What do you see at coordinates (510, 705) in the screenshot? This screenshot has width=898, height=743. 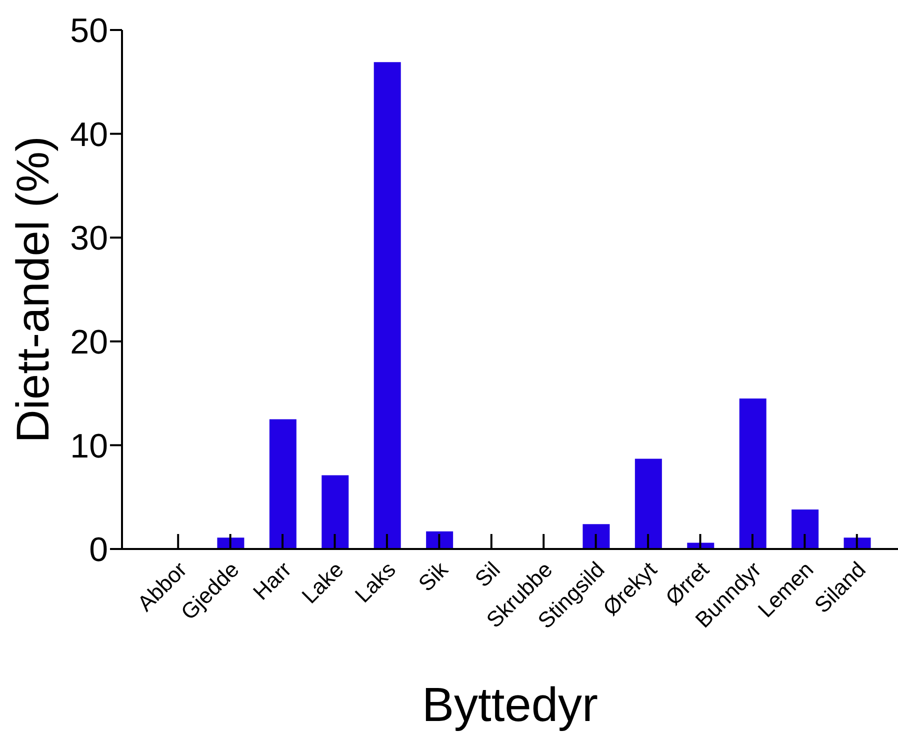 I see `x-axis-title: Byttedyr` at bounding box center [510, 705].